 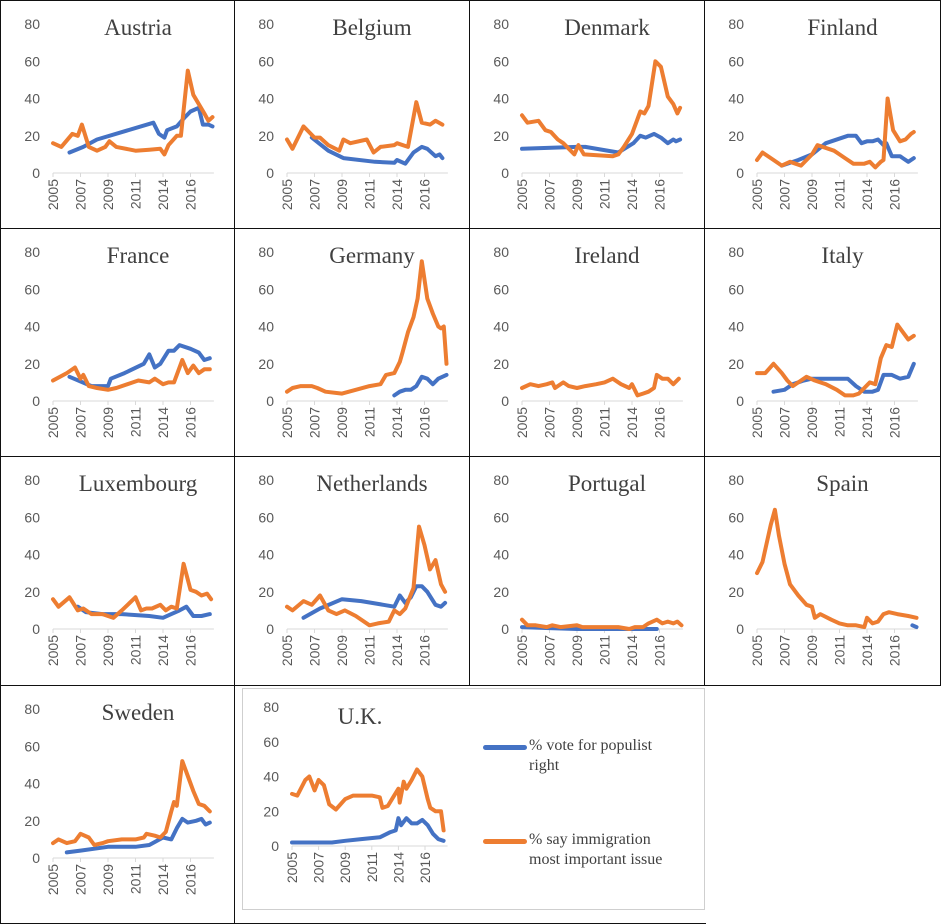 What do you see at coordinates (607, 27) in the screenshot?
I see `panel-title: Denmark` at bounding box center [607, 27].